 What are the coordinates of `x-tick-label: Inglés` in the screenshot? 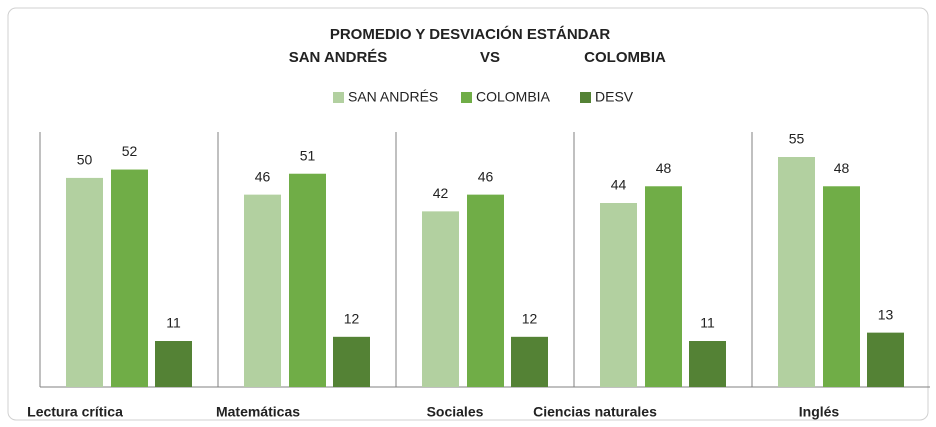 It's located at (819, 412).